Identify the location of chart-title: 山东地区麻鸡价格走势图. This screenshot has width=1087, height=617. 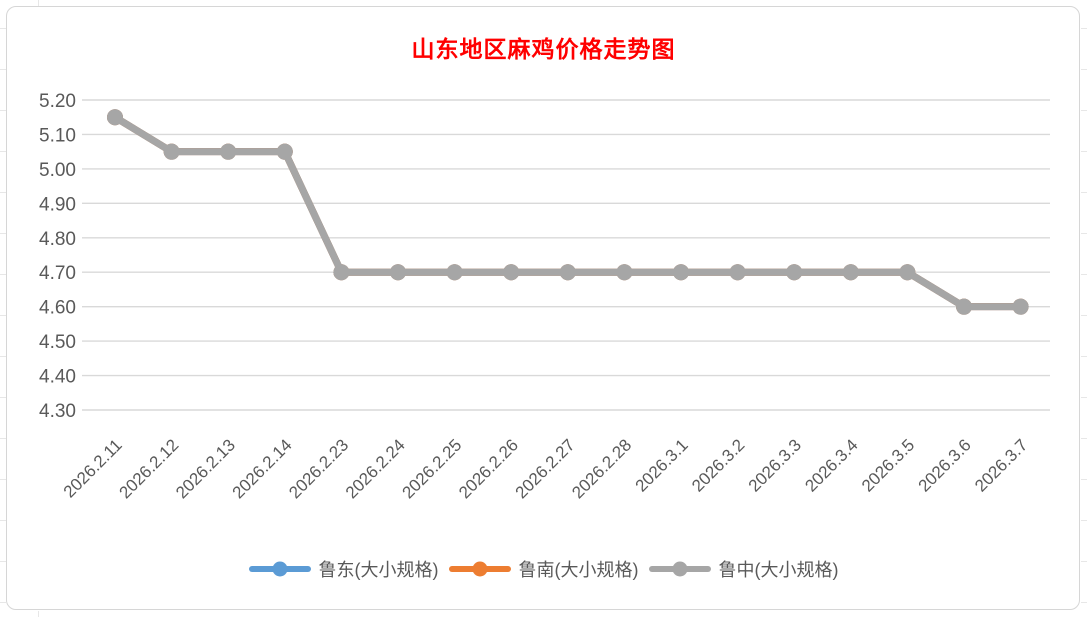
(543, 49).